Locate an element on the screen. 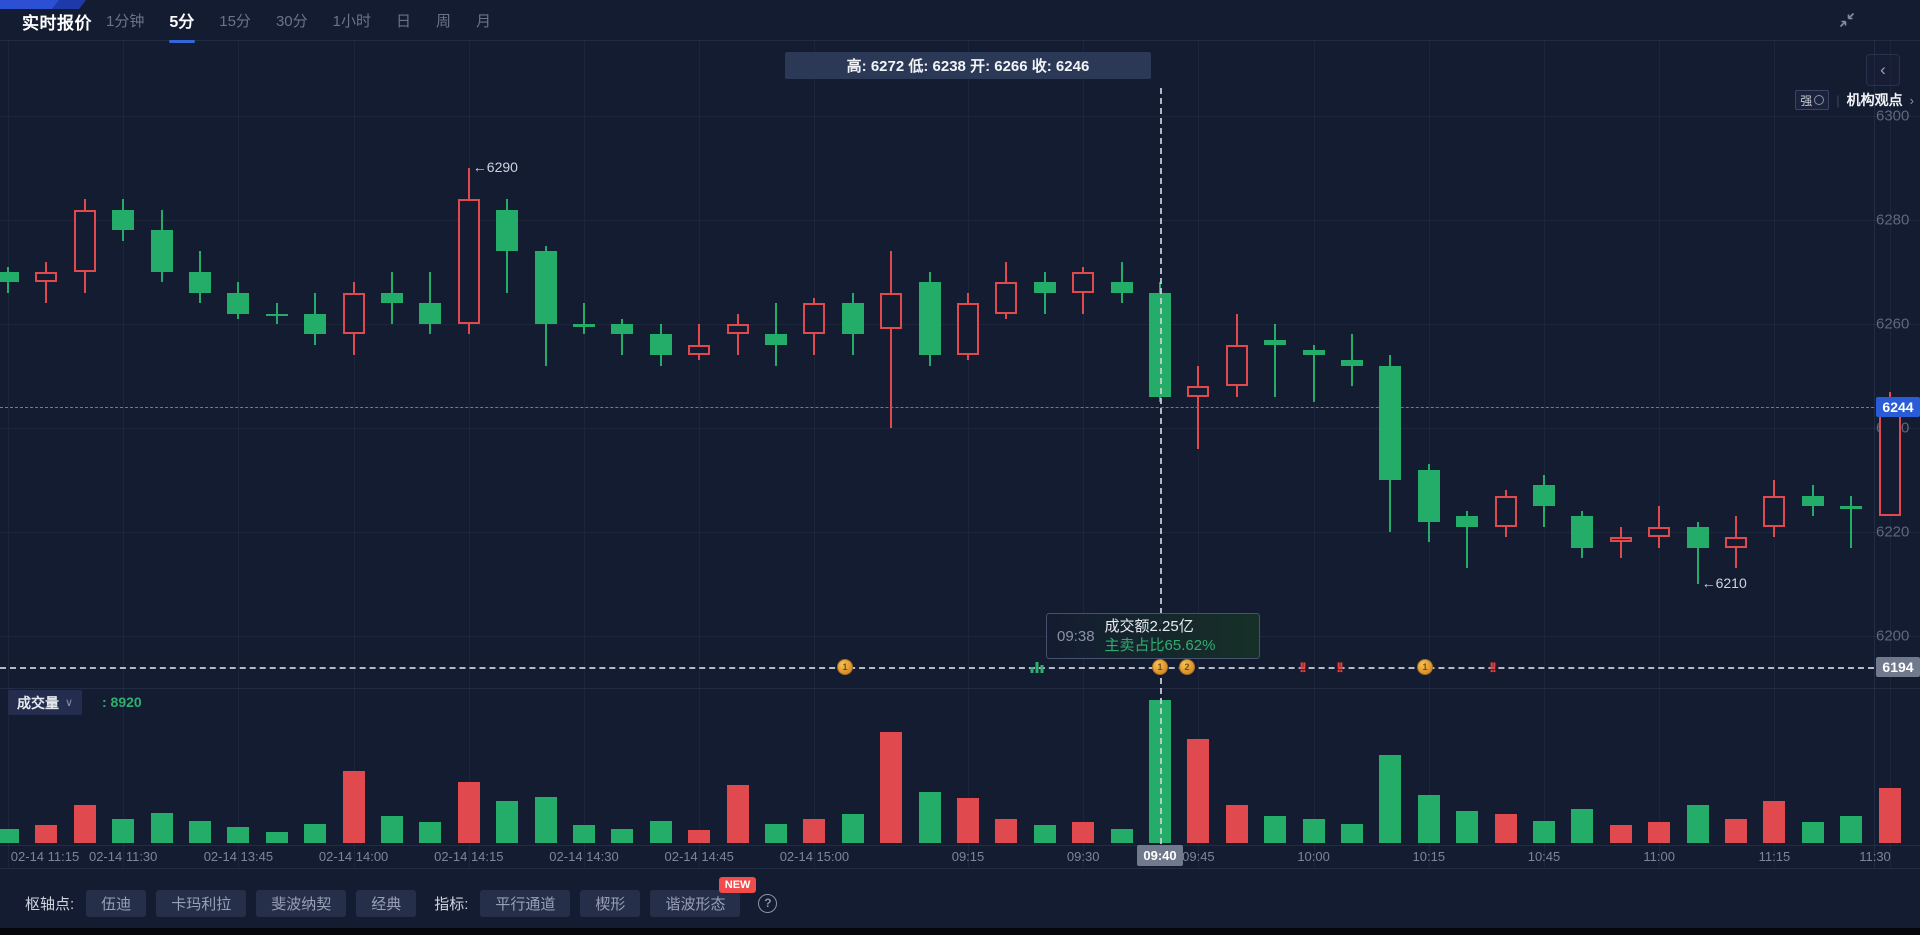  tab-timeframe-15分: 15分 is located at coordinates (235, 21).